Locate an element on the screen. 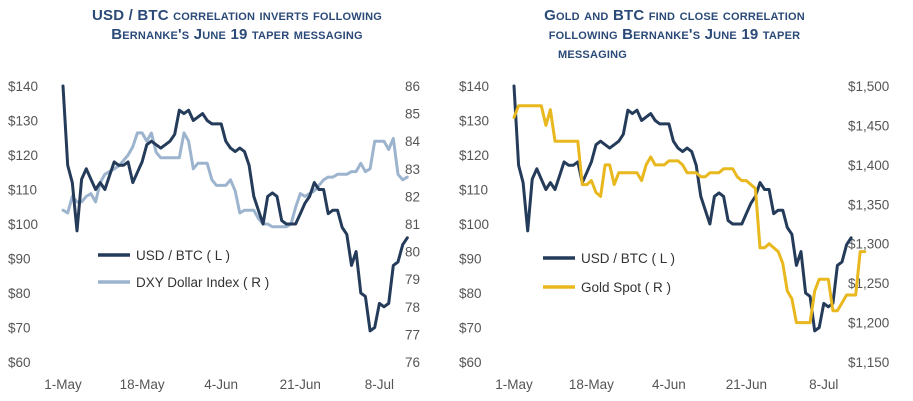  y-right-tick-label: $1,450 is located at coordinates (868, 125).